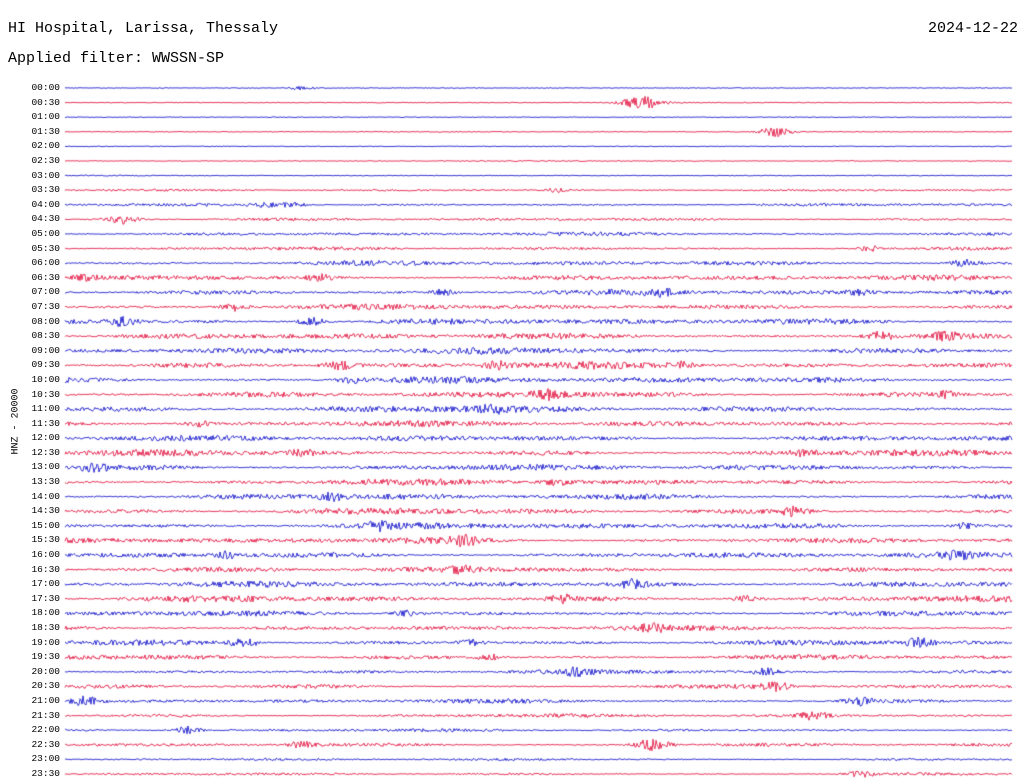 Image resolution: width=1024 pixels, height=780 pixels. Describe the element at coordinates (45, 190) in the screenshot. I see `time-label: 03:30` at that location.